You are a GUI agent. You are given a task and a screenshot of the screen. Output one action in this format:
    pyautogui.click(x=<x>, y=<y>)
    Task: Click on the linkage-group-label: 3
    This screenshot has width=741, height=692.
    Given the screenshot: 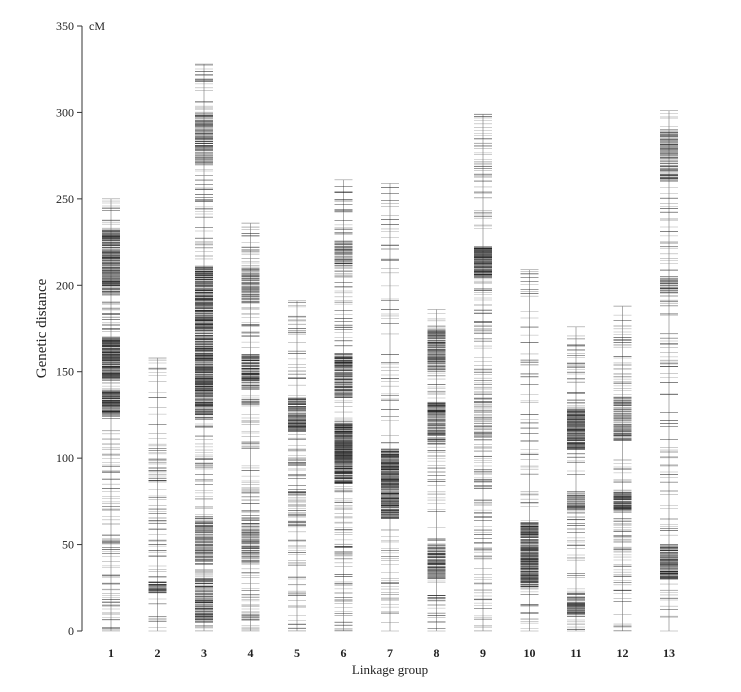 What is the action you would take?
    pyautogui.click(x=204, y=653)
    